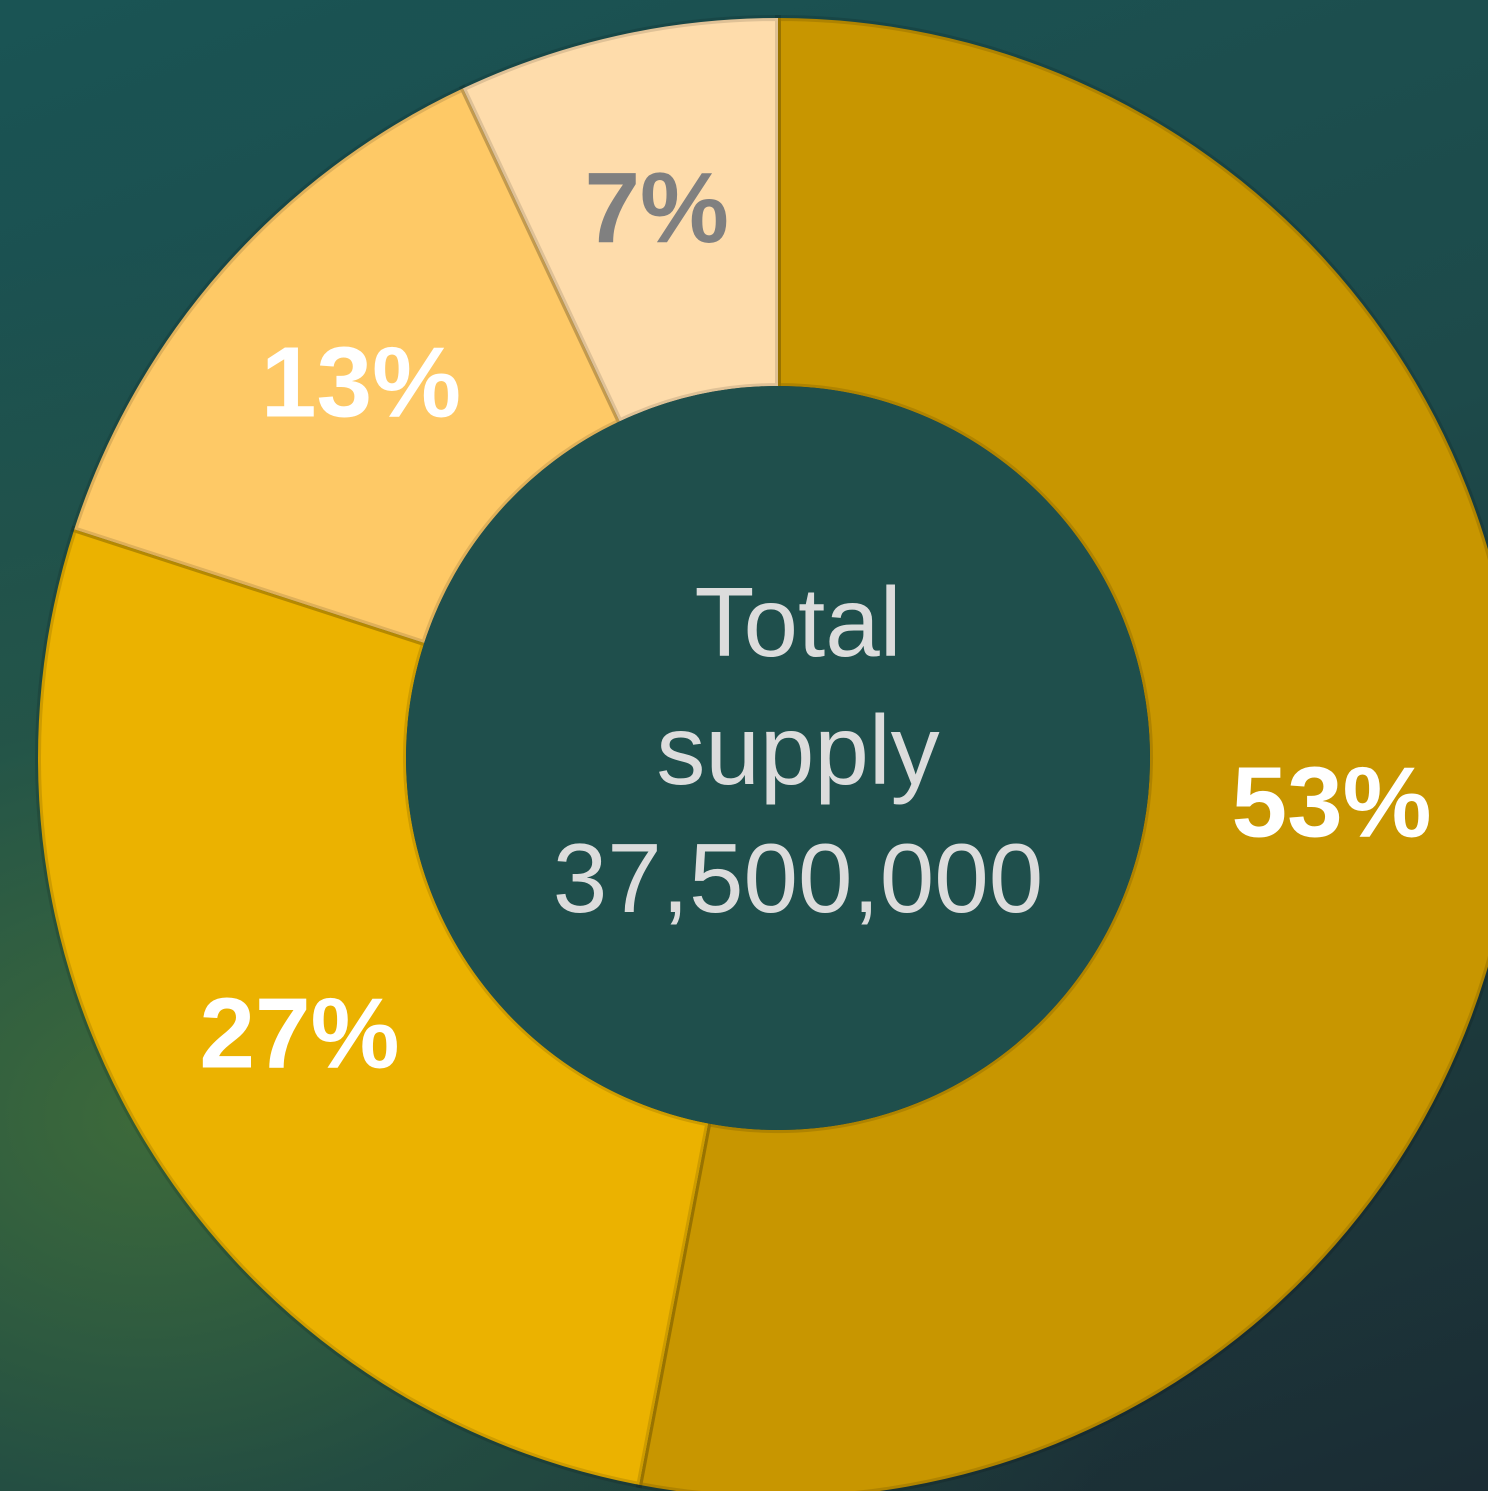 The width and height of the screenshot is (1488, 1491). Describe the element at coordinates (656, 208) in the screenshot. I see `value-label: 7%` at that location.